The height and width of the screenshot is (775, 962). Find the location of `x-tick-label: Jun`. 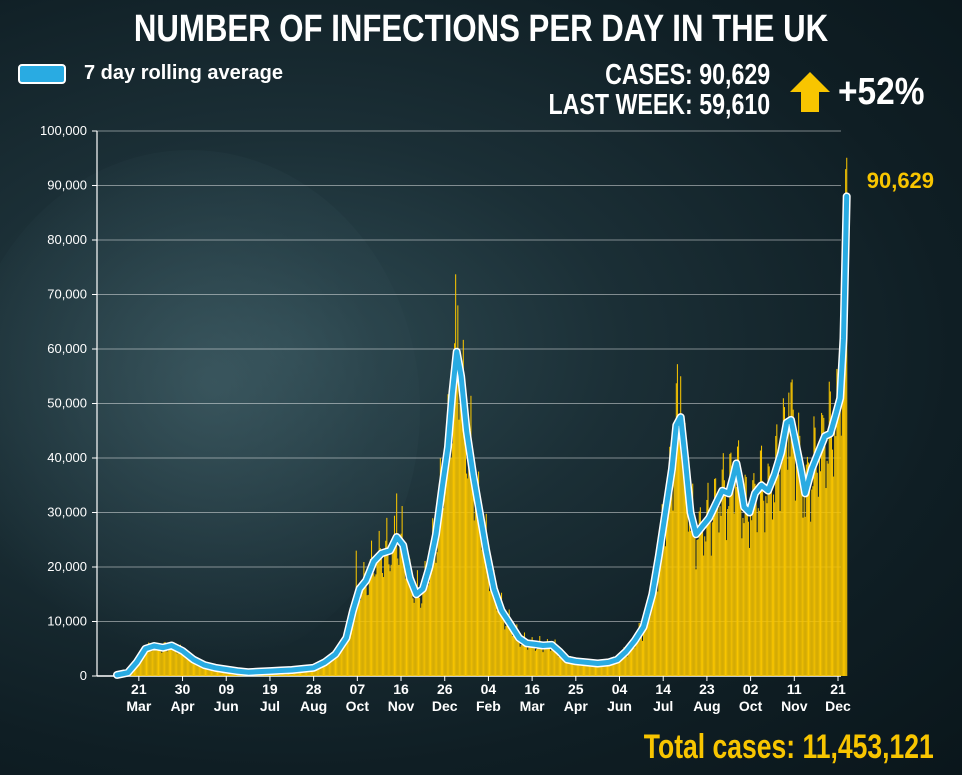

x-tick-label: Jun is located at coordinates (619, 706).